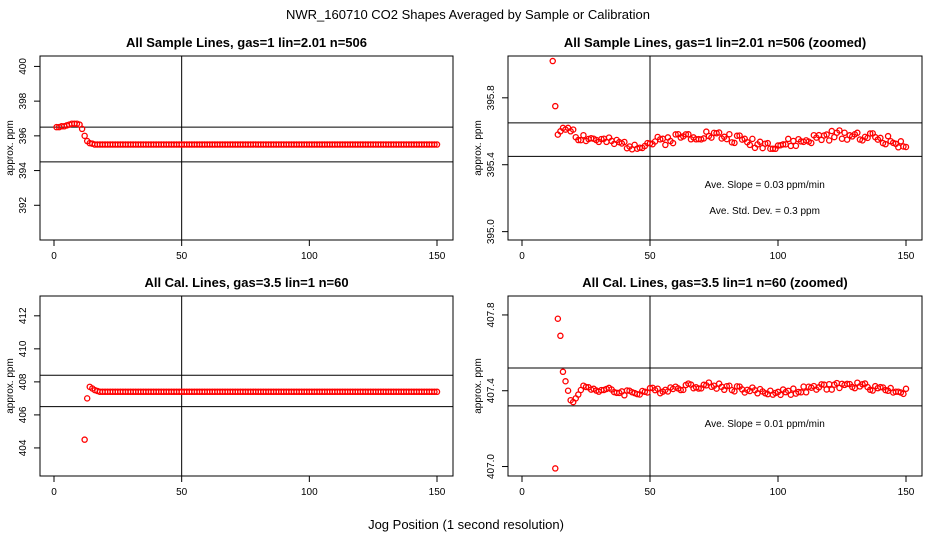  I want to click on y-tick-label: 412, so click(23, 315).